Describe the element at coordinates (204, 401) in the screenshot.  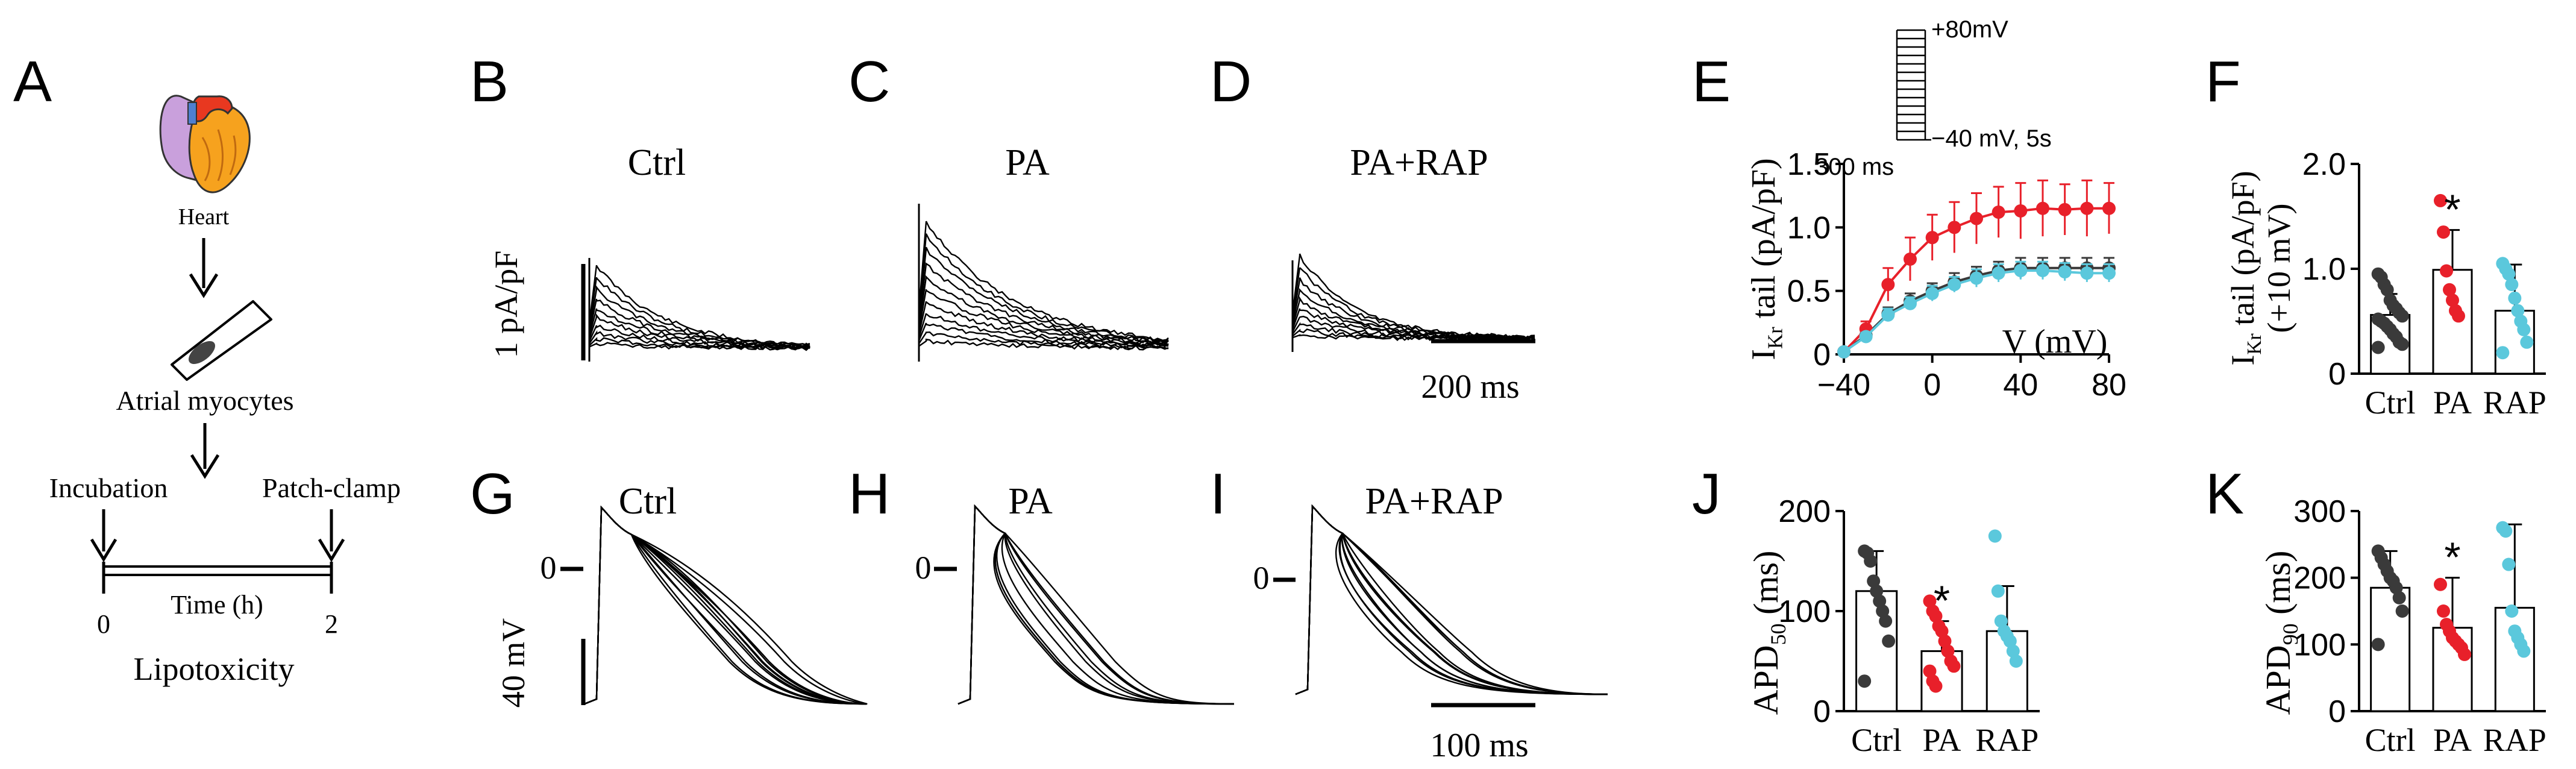
I see `myocytes-label: Atrial myocytes` at that location.